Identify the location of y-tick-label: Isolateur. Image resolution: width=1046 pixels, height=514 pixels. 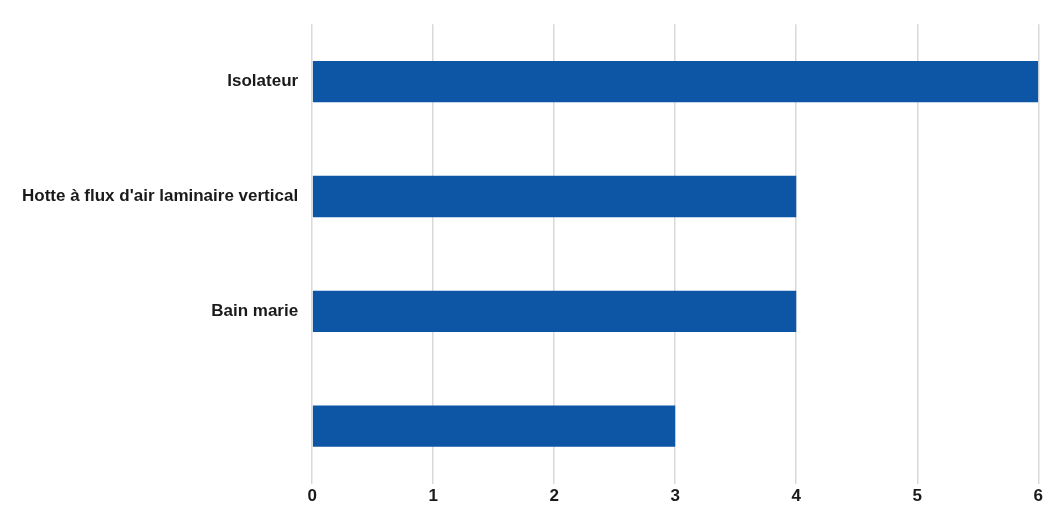
(263, 81).